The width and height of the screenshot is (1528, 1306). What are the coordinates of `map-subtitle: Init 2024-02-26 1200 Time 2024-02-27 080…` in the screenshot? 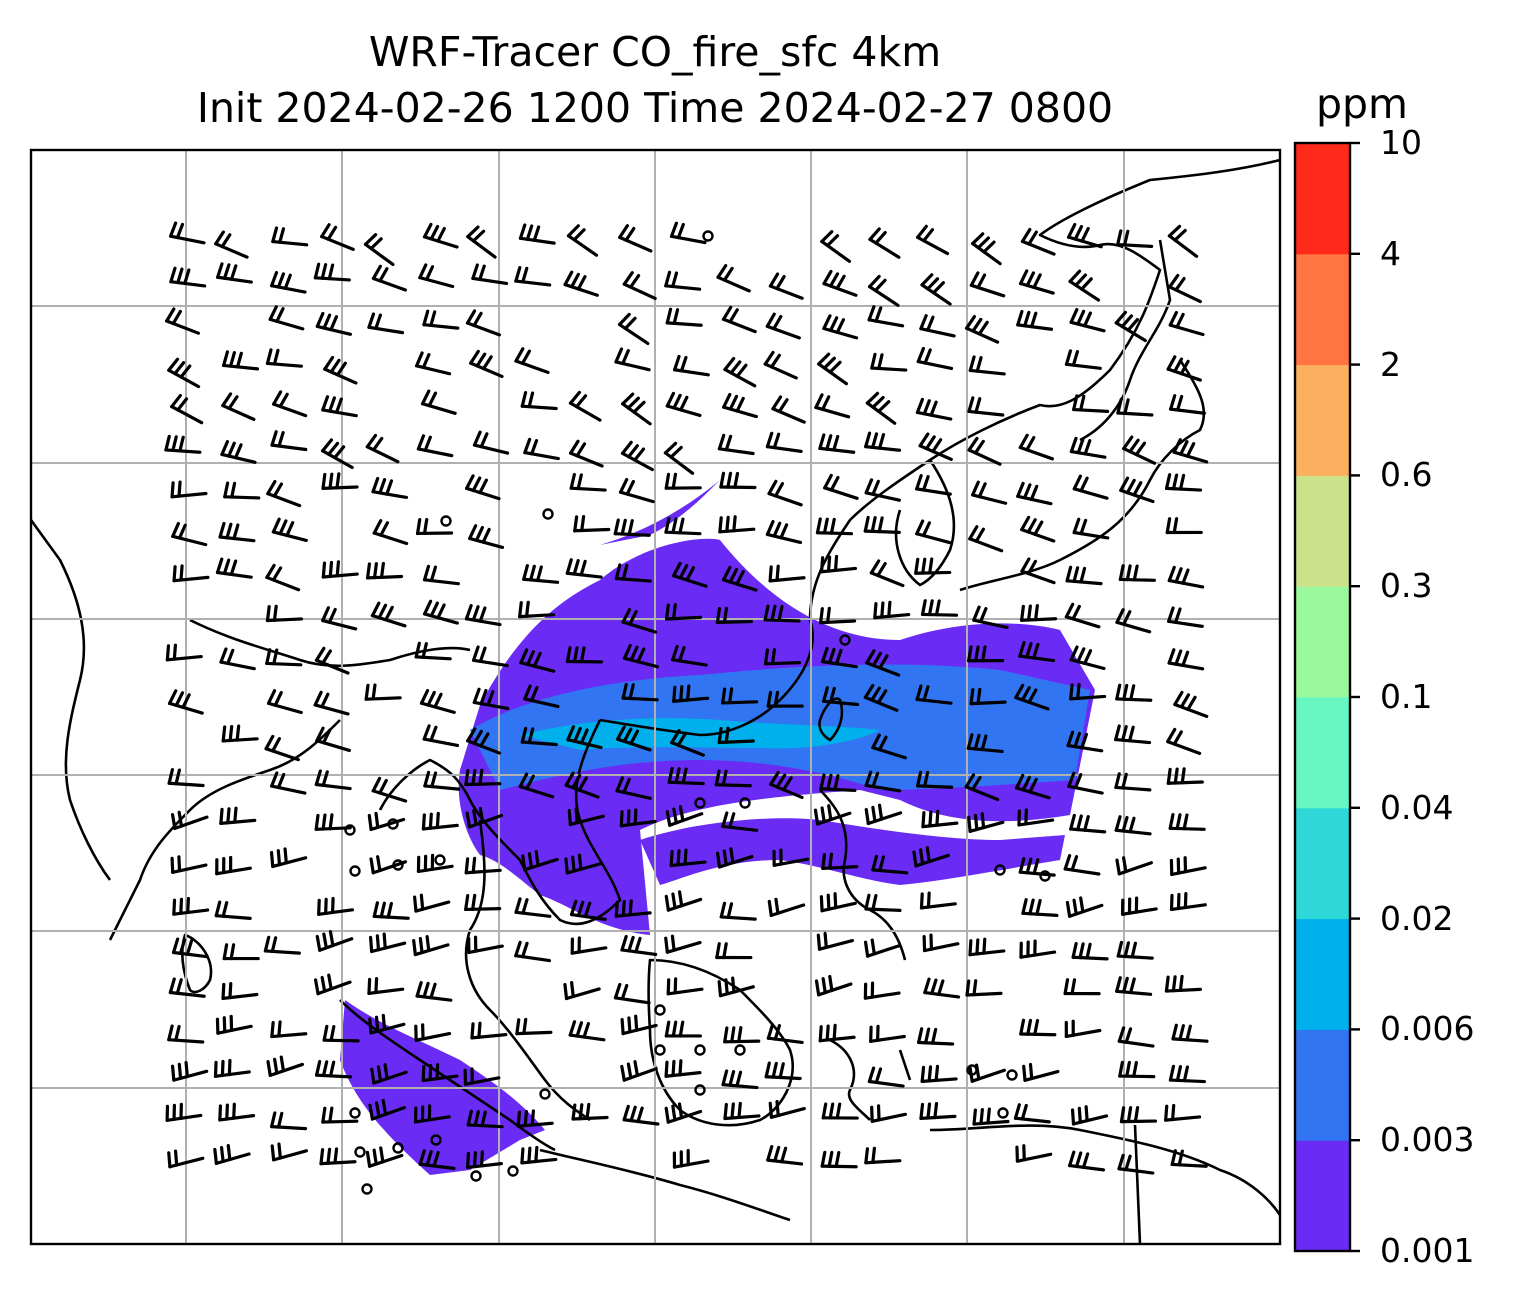 It's located at (655, 108).